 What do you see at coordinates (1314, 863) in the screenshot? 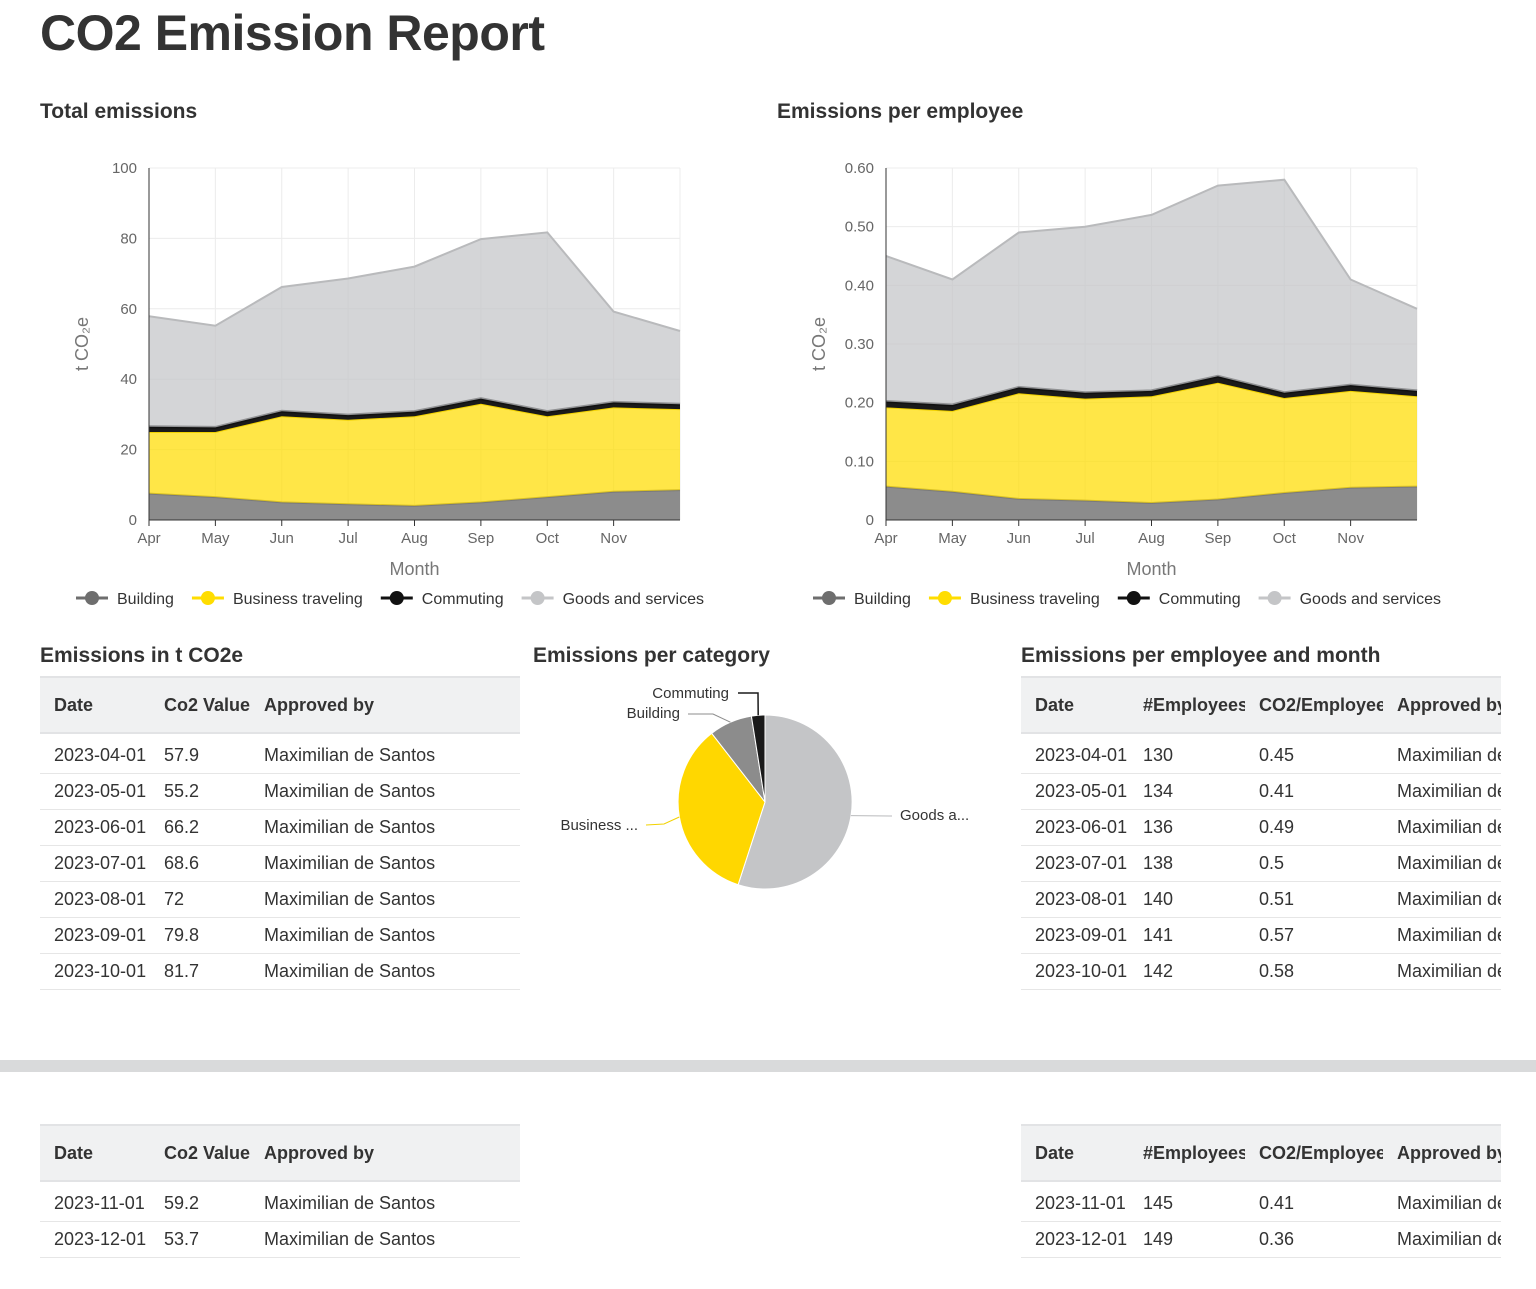
I see `cell-co2-per-employee: 0.5` at bounding box center [1314, 863].